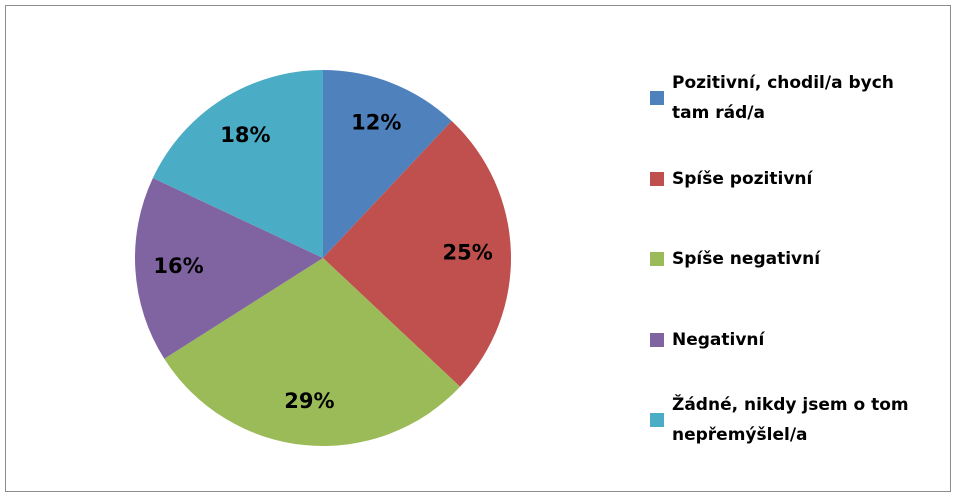  What do you see at coordinates (795, 340) in the screenshot?
I see `legend-item: Negativní` at bounding box center [795, 340].